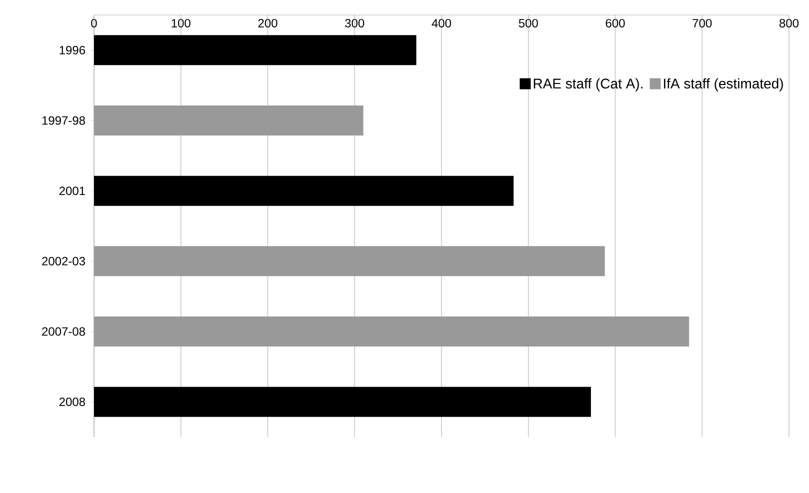 The height and width of the screenshot is (493, 809). I want to click on x-tick-label: 600, so click(615, 23).